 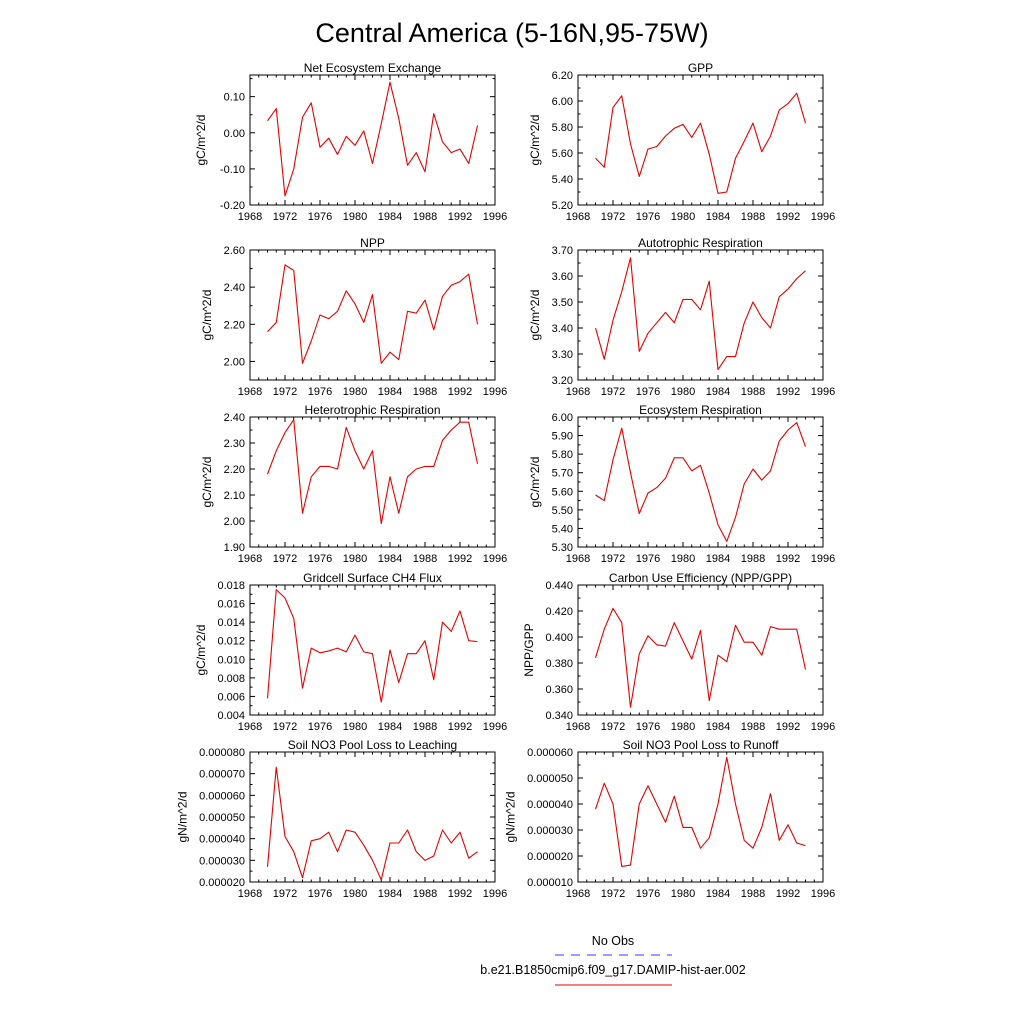 I want to click on y-tick-label: 5.80, so click(x=562, y=455).